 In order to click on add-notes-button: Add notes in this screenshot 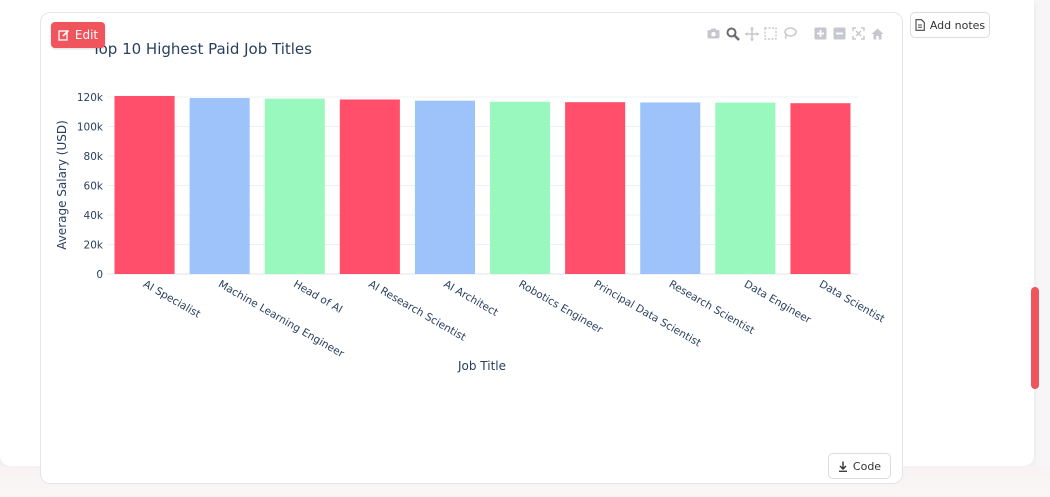, I will do `click(950, 25)`.